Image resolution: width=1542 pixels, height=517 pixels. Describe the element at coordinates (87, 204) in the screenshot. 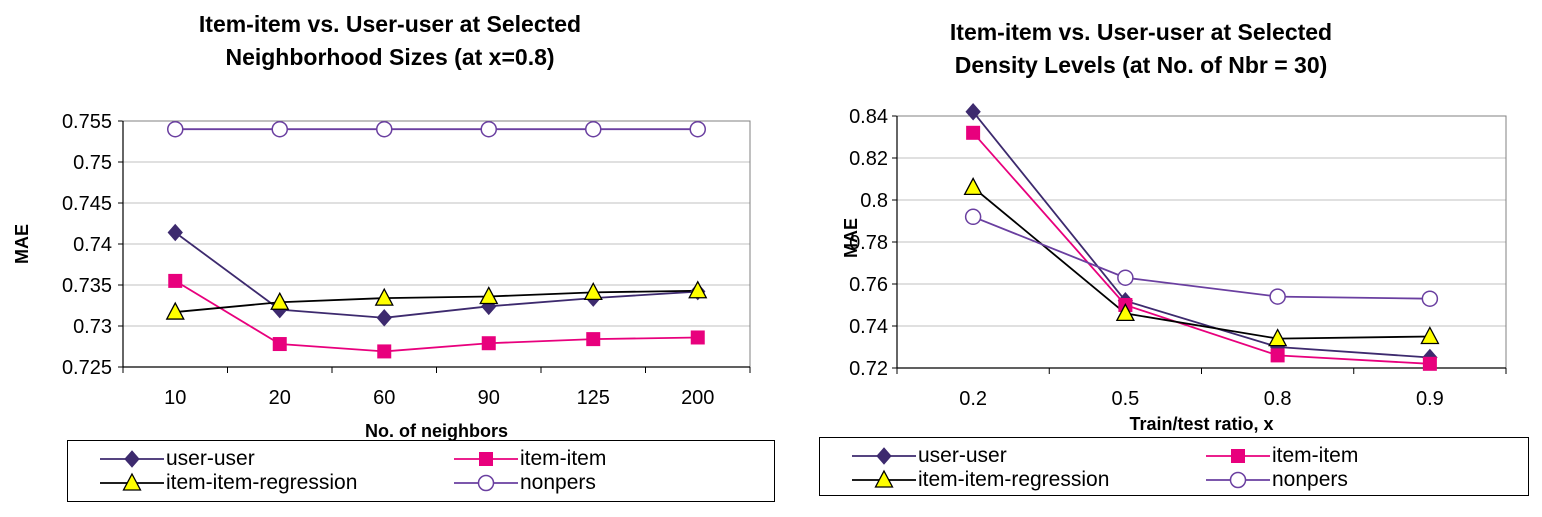

I see `y-tick-label: 0.745` at that location.